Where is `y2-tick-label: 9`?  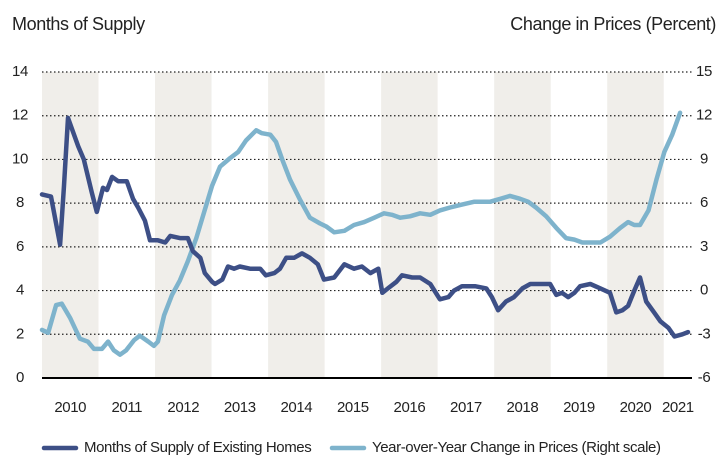 y2-tick-label: 9 is located at coordinates (704, 158).